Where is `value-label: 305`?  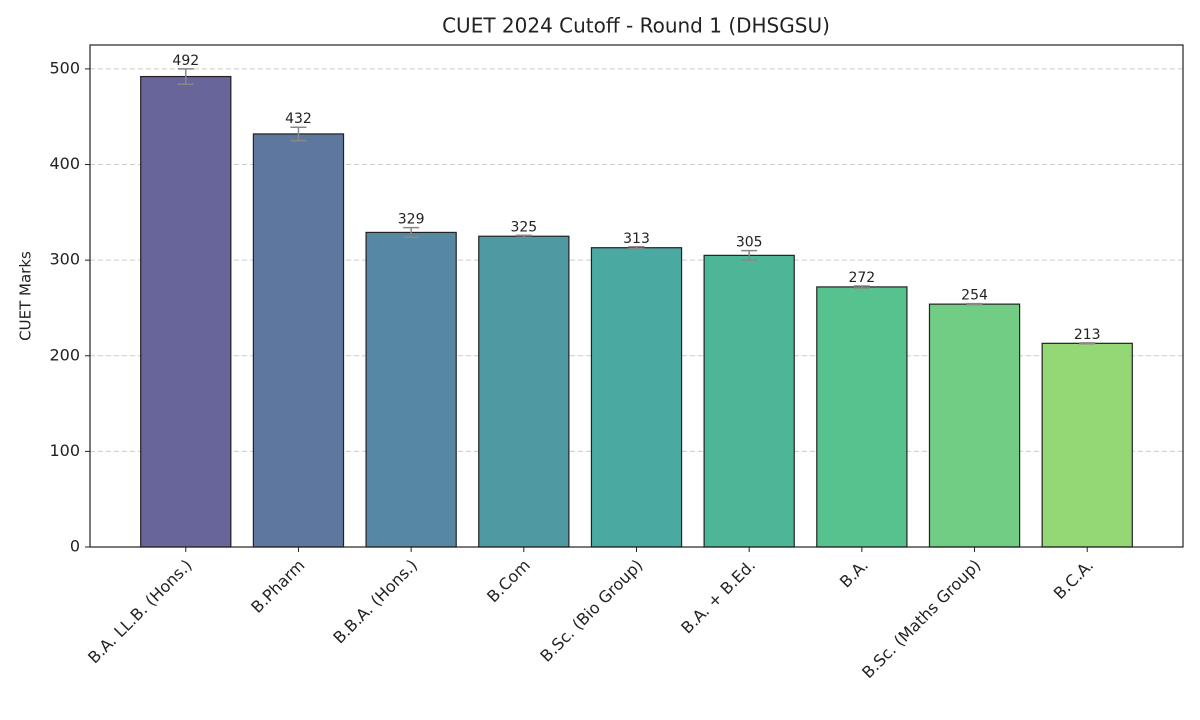 value-label: 305 is located at coordinates (749, 243).